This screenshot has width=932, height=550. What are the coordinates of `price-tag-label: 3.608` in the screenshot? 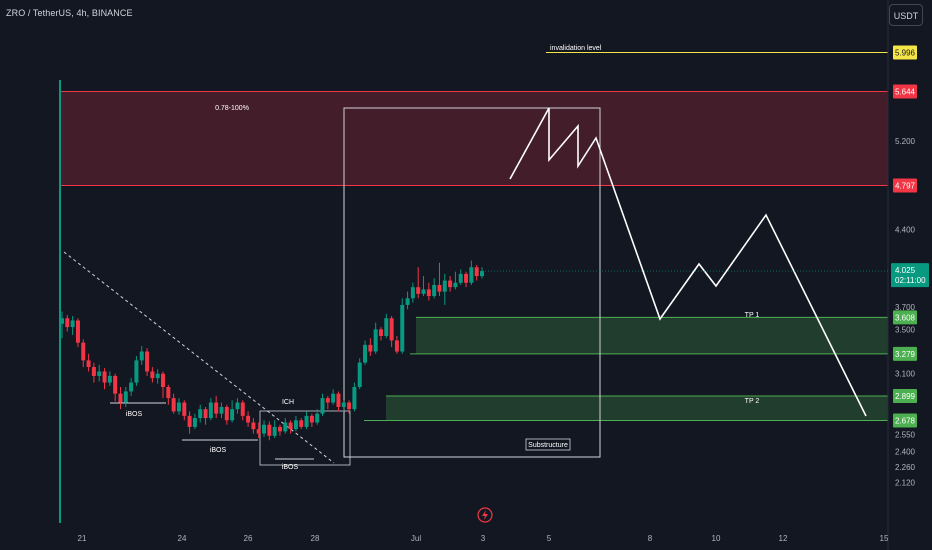 It's located at (905, 317).